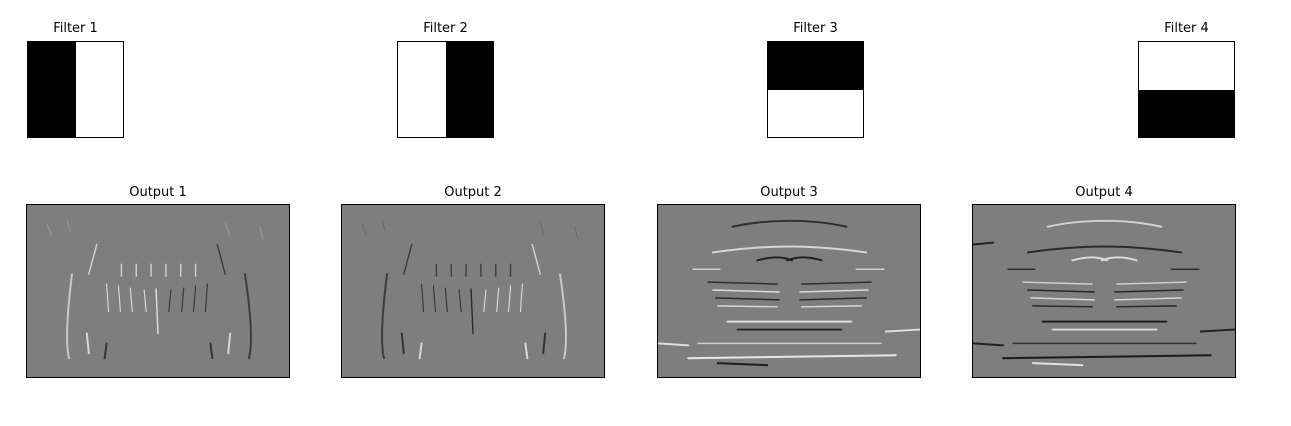  I want to click on filter-2-title: Filter 2, so click(445, 28).